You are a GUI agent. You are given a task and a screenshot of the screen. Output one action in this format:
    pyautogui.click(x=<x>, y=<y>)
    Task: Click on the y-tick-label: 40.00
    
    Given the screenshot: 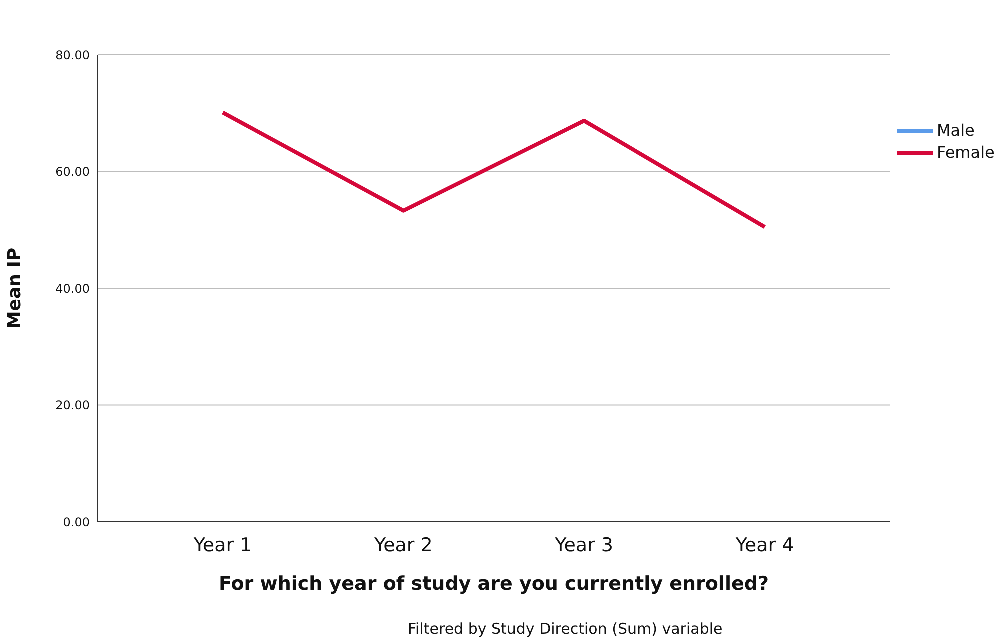 What is the action you would take?
    pyautogui.click(x=73, y=289)
    